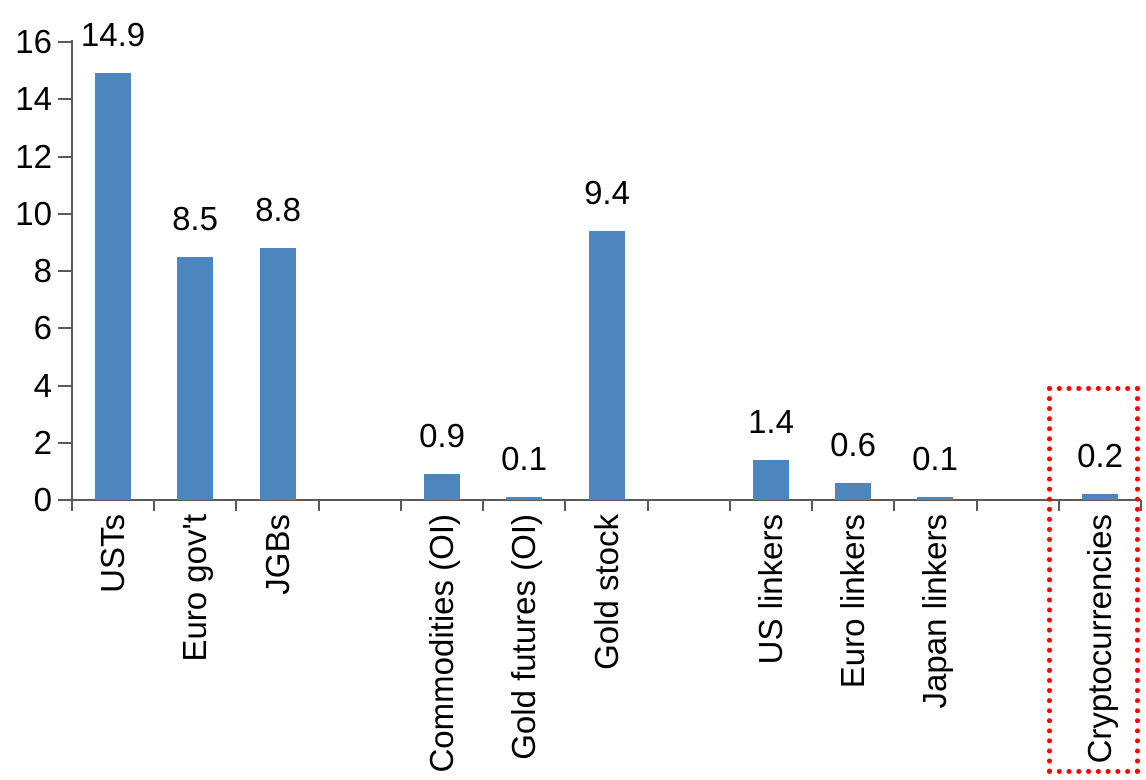  Describe the element at coordinates (607, 192) in the screenshot. I see `bar-value-label: 9.4` at that location.